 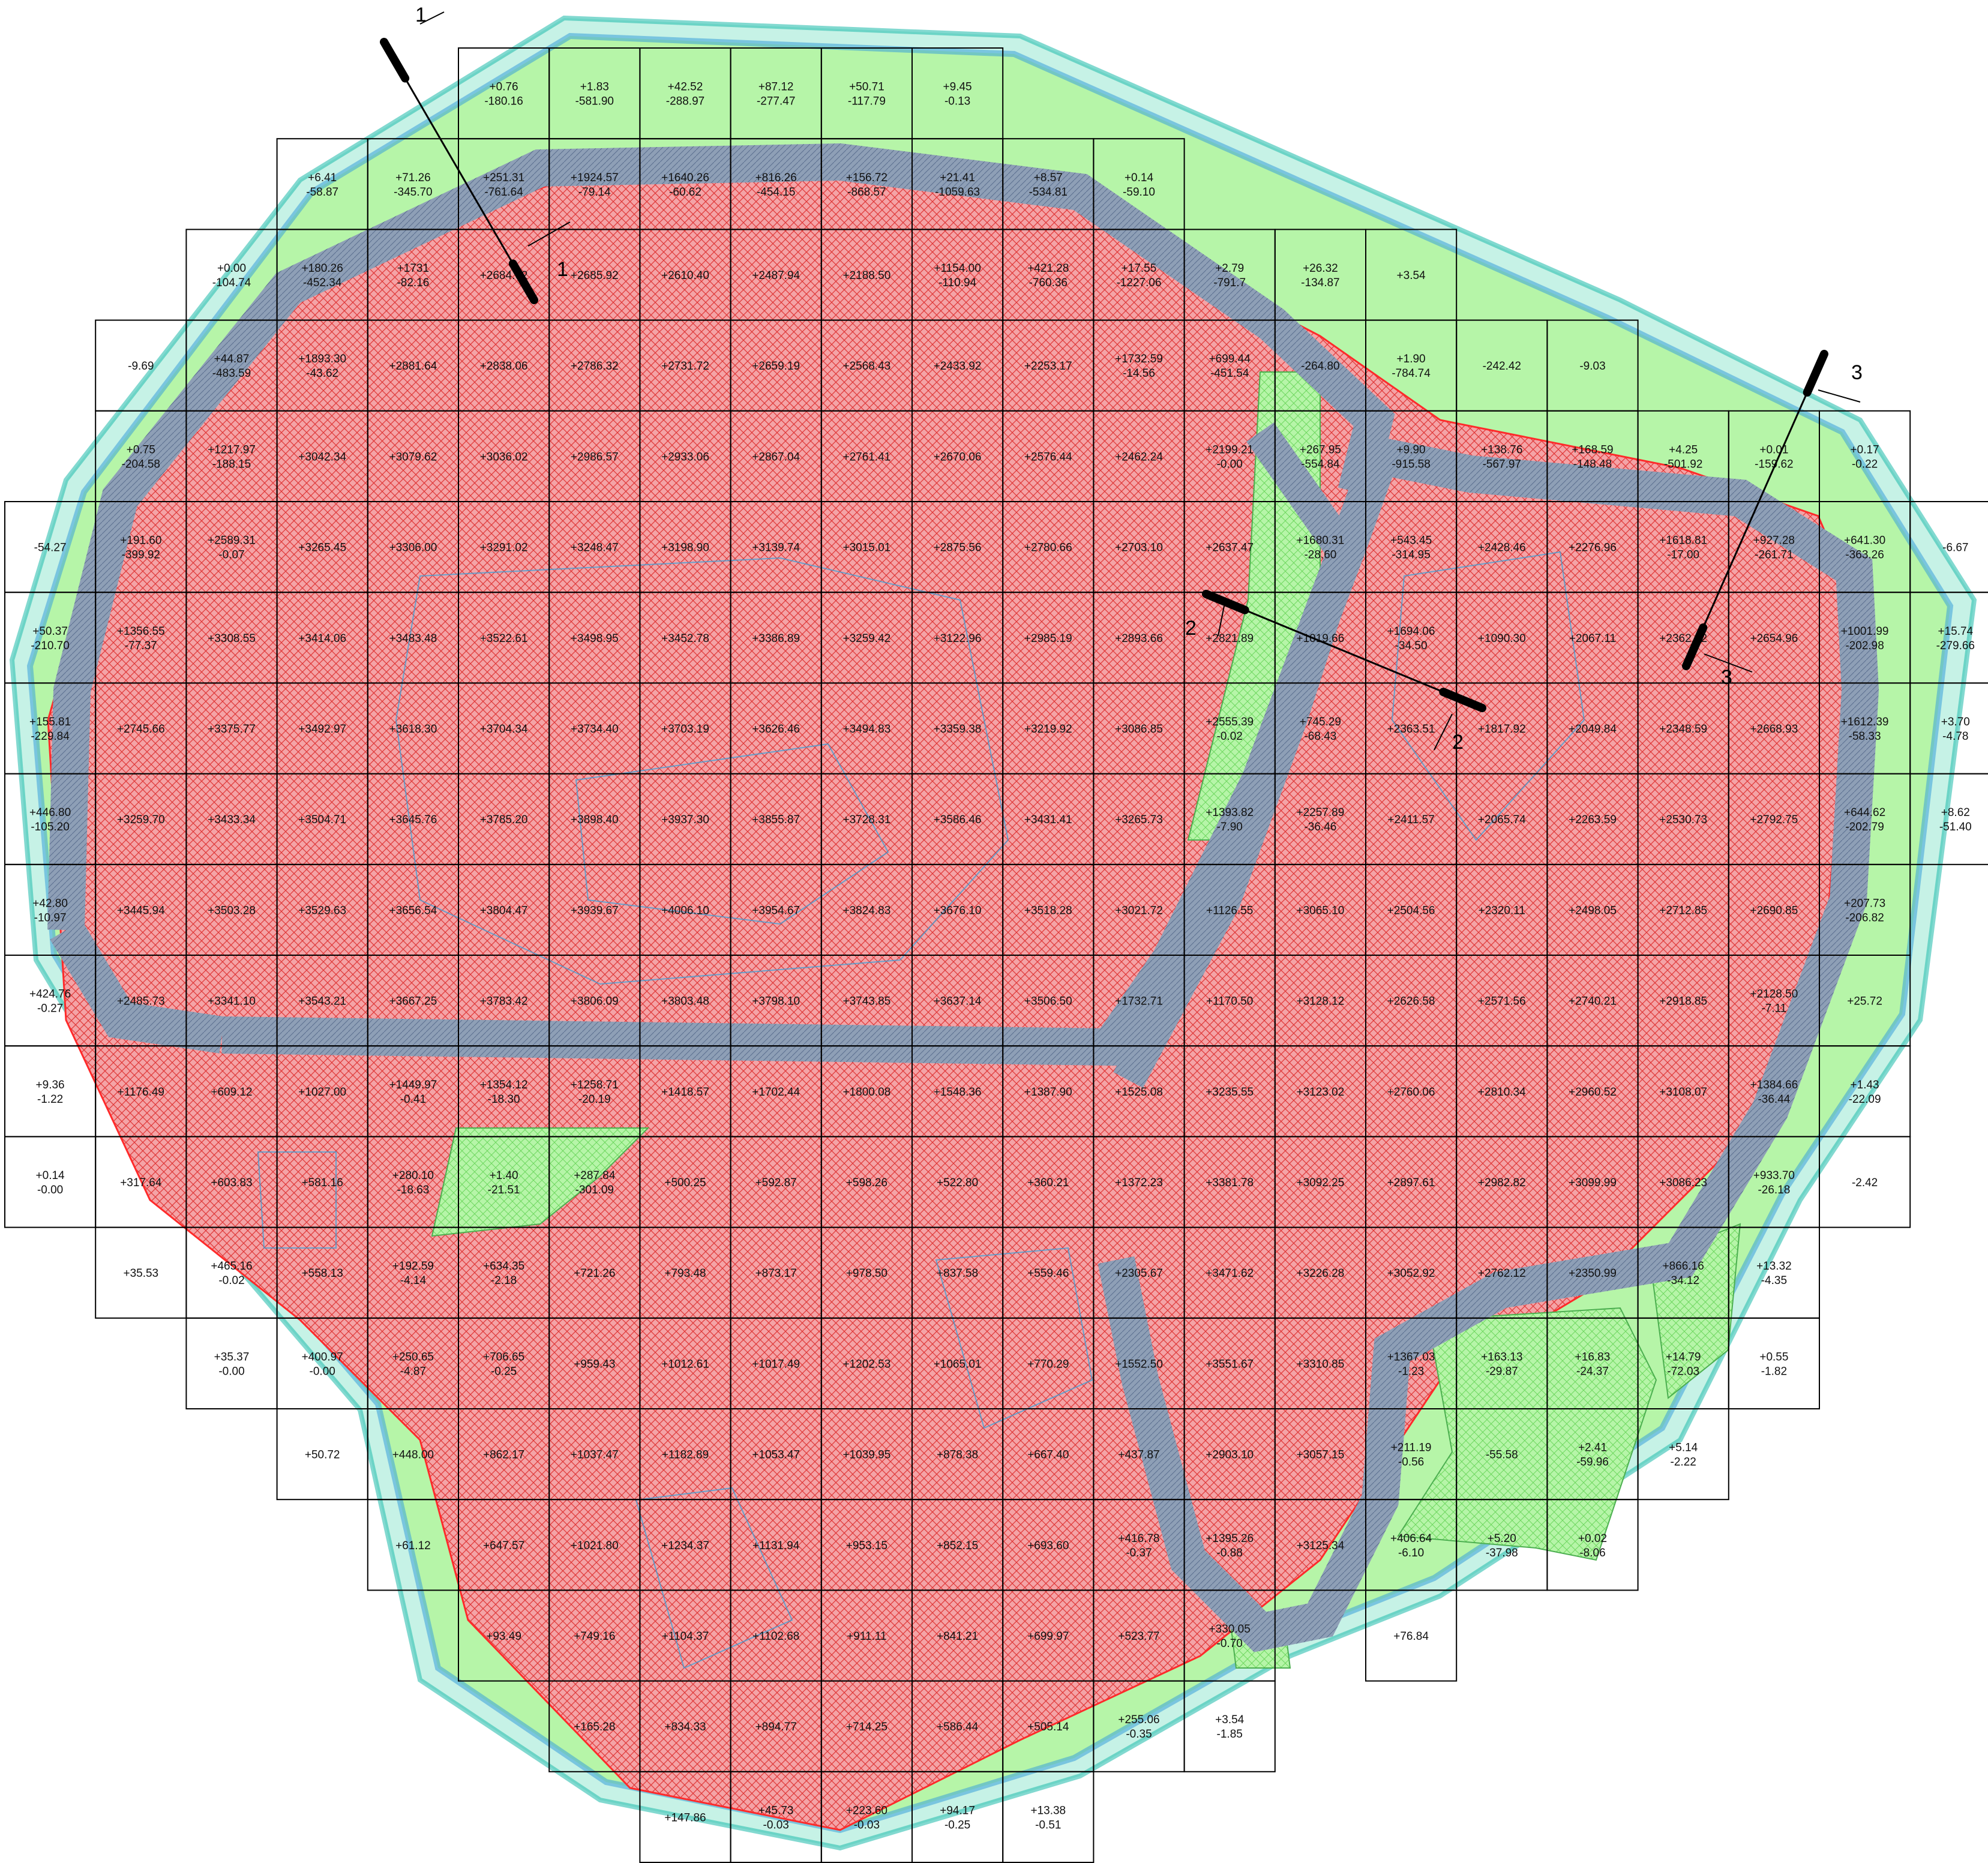 What do you see at coordinates (1321, 1183) in the screenshot?
I see `cell-volume-value: +3092.25` at bounding box center [1321, 1183].